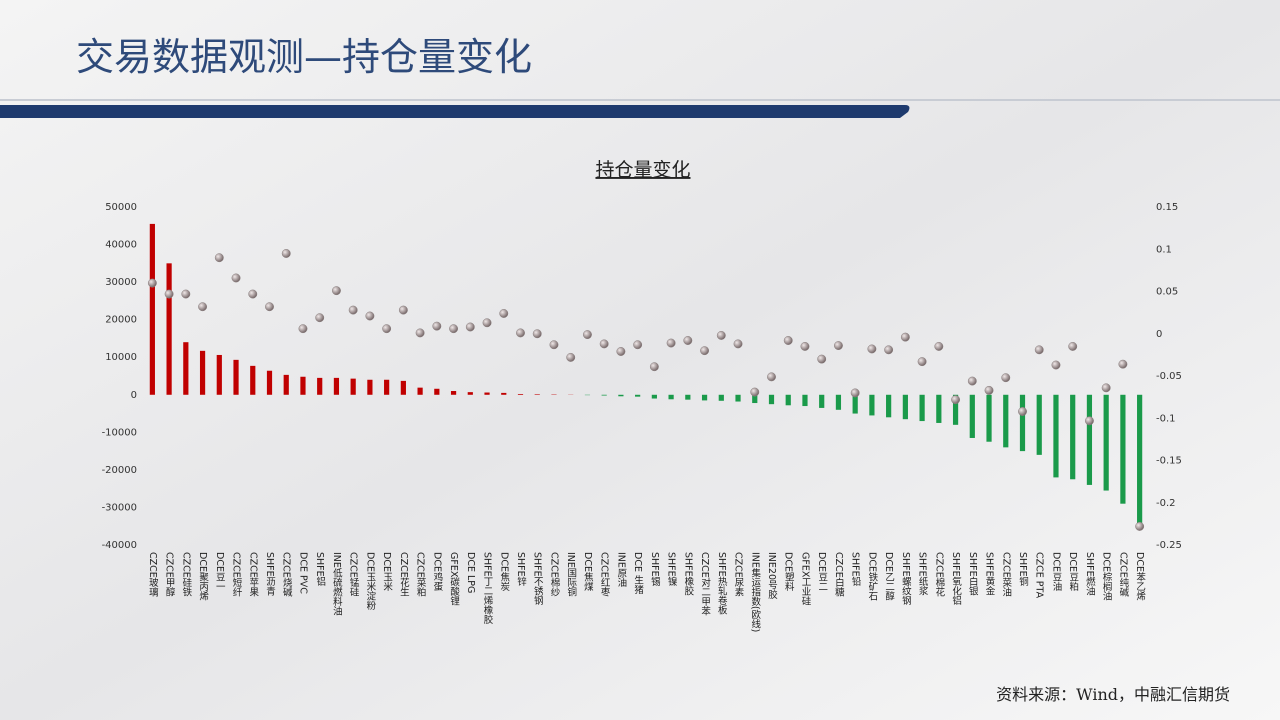 The image size is (1280, 720). What do you see at coordinates (1006, 575) in the screenshot?
I see `x-tick-label: CZCE菜油` at bounding box center [1006, 575].